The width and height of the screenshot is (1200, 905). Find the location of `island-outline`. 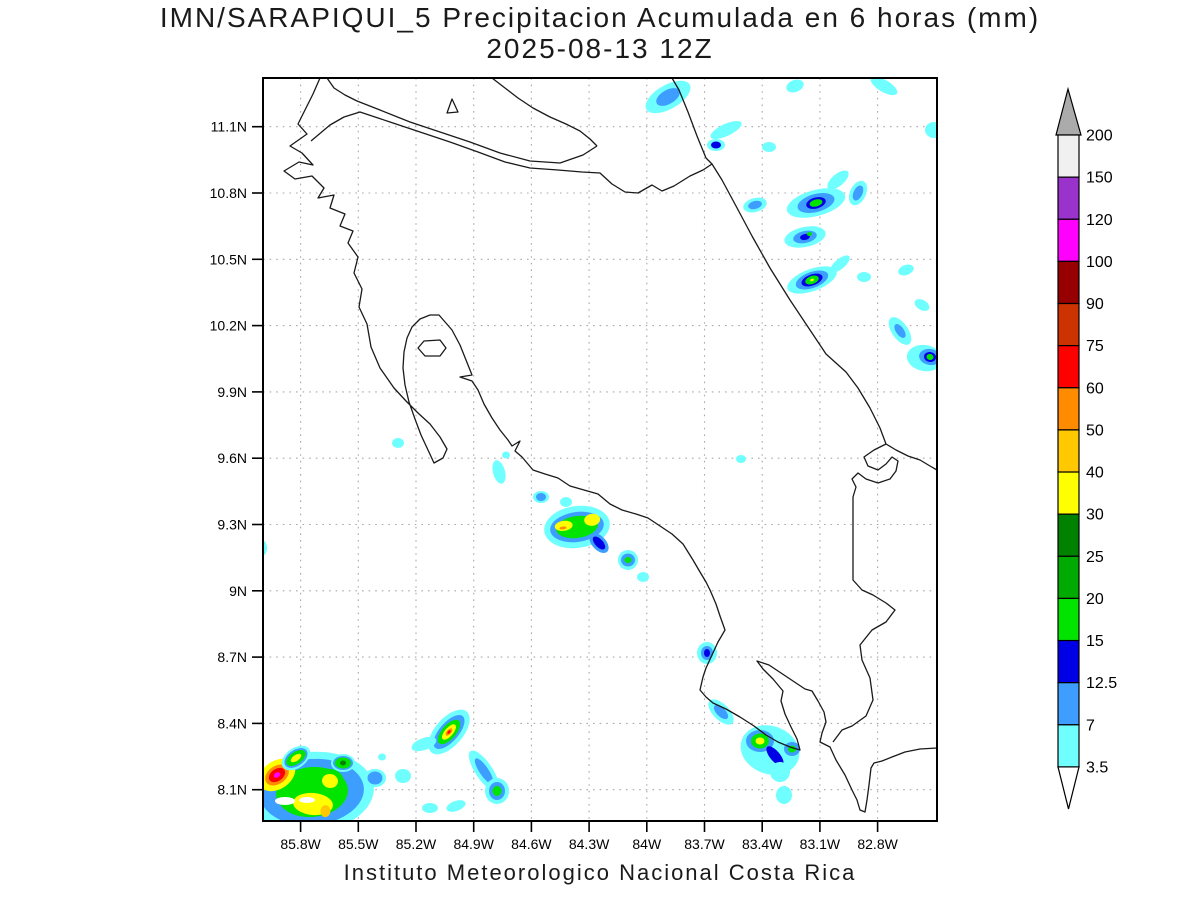

island-outline is located at coordinates (432, 348).